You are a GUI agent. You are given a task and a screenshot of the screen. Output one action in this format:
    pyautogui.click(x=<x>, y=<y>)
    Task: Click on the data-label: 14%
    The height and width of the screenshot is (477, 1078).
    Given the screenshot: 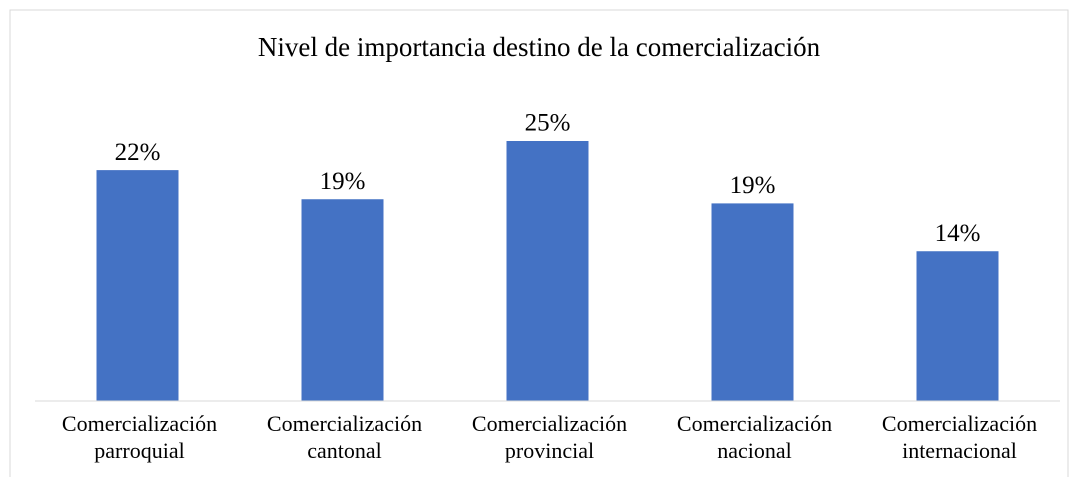 What is the action you would take?
    pyautogui.click(x=958, y=233)
    